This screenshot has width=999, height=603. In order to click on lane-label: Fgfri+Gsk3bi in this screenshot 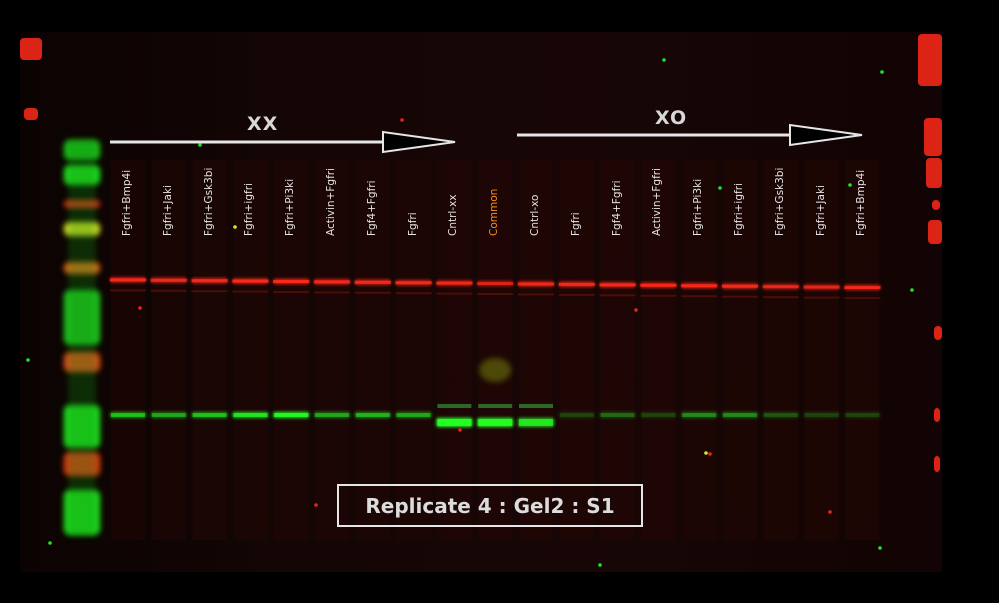, I will do `click(208, 201)`.